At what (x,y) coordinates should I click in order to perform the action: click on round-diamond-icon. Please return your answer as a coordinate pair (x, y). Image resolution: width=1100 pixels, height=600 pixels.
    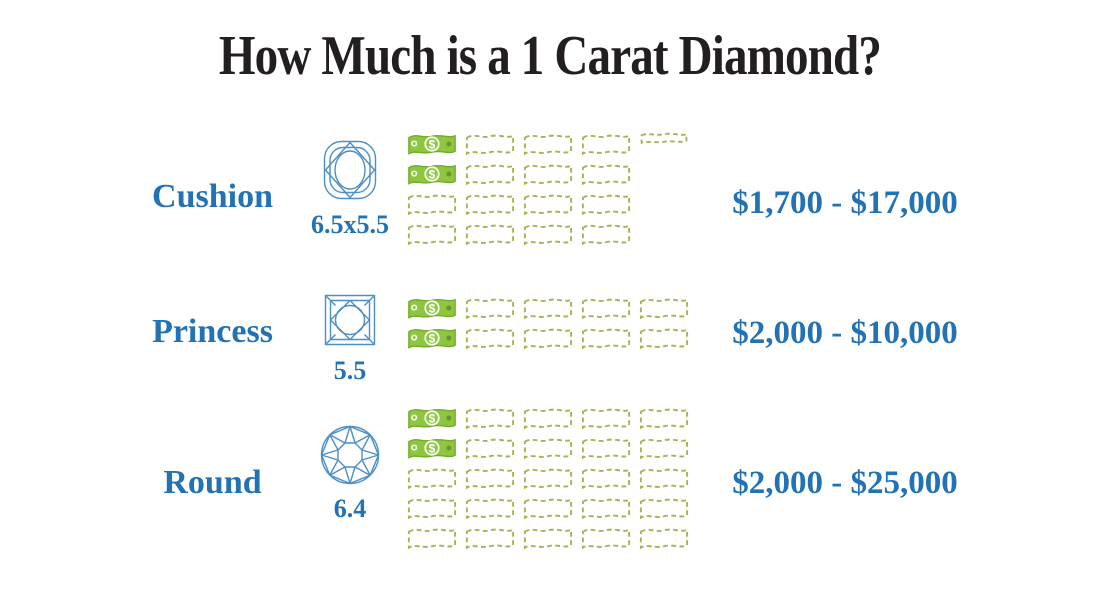
    Looking at the image, I should click on (350, 455).